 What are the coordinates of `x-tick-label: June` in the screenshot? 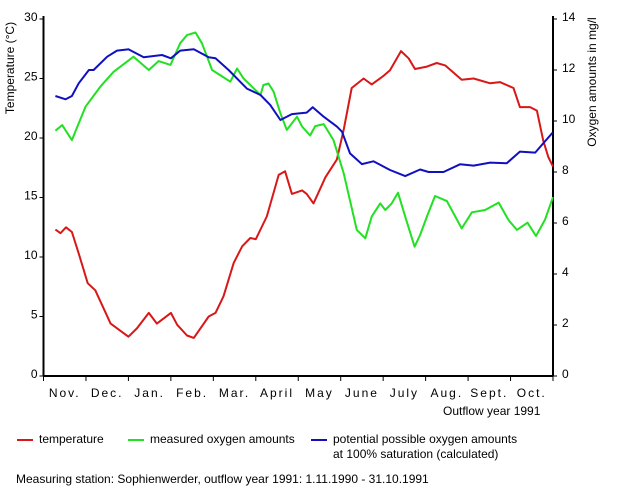 It's located at (362, 393).